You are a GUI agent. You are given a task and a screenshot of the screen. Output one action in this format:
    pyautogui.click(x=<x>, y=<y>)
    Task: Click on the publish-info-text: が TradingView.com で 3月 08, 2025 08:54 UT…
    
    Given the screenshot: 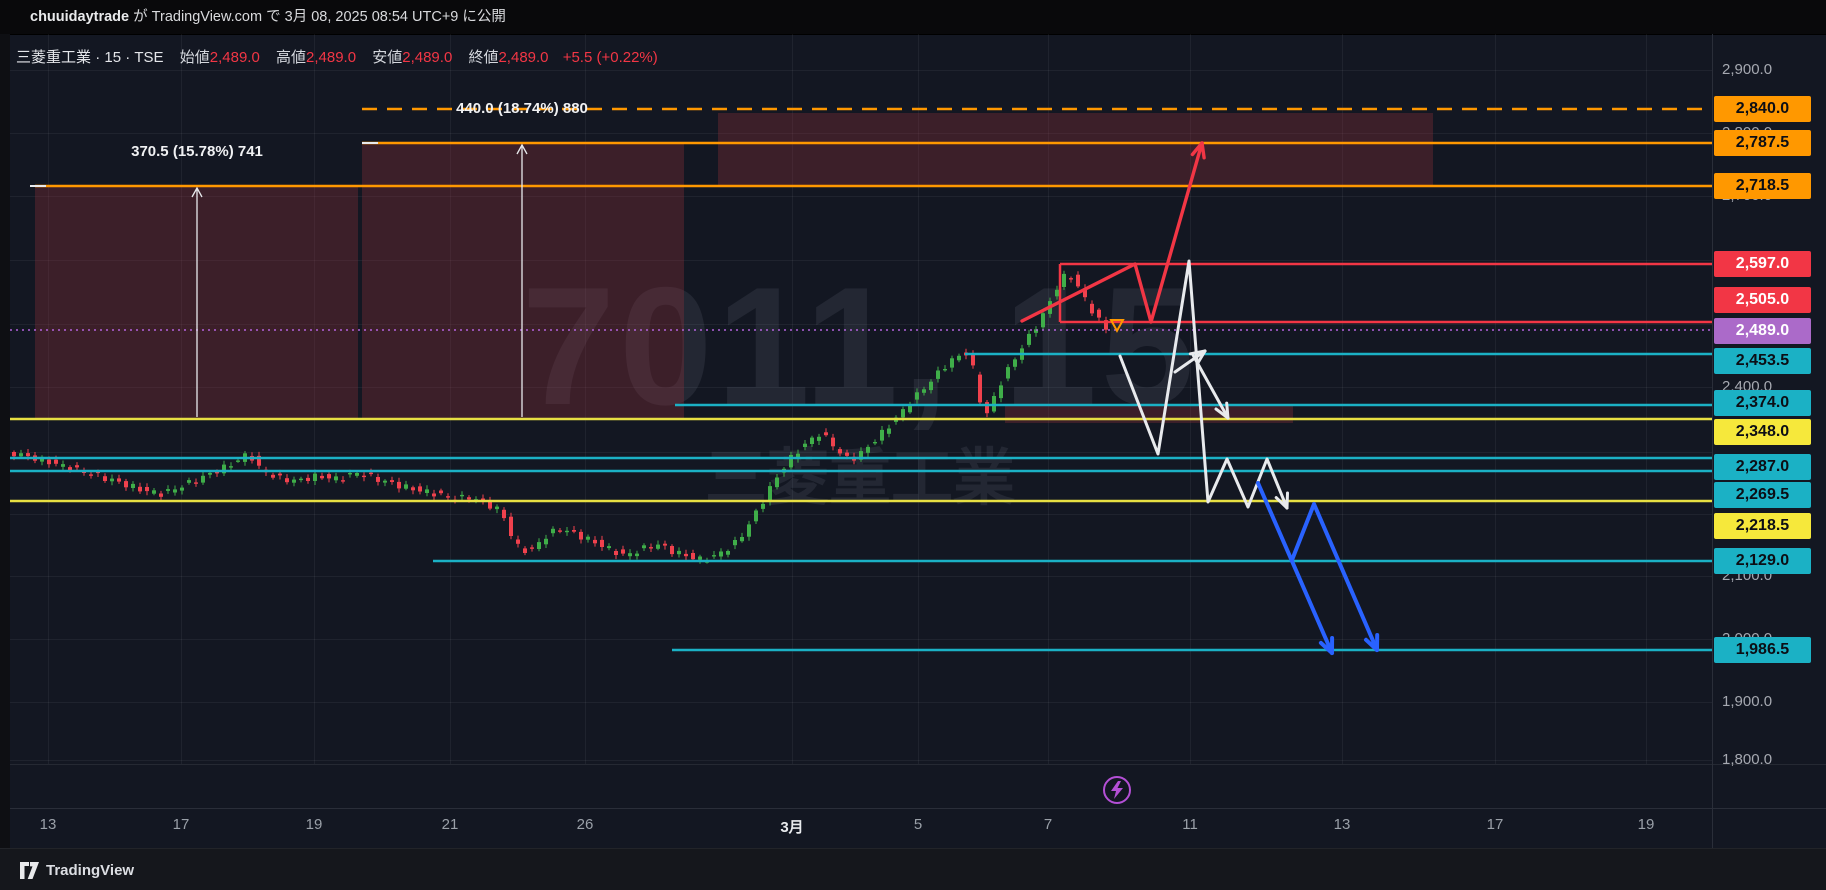 What is the action you would take?
    pyautogui.click(x=317, y=17)
    